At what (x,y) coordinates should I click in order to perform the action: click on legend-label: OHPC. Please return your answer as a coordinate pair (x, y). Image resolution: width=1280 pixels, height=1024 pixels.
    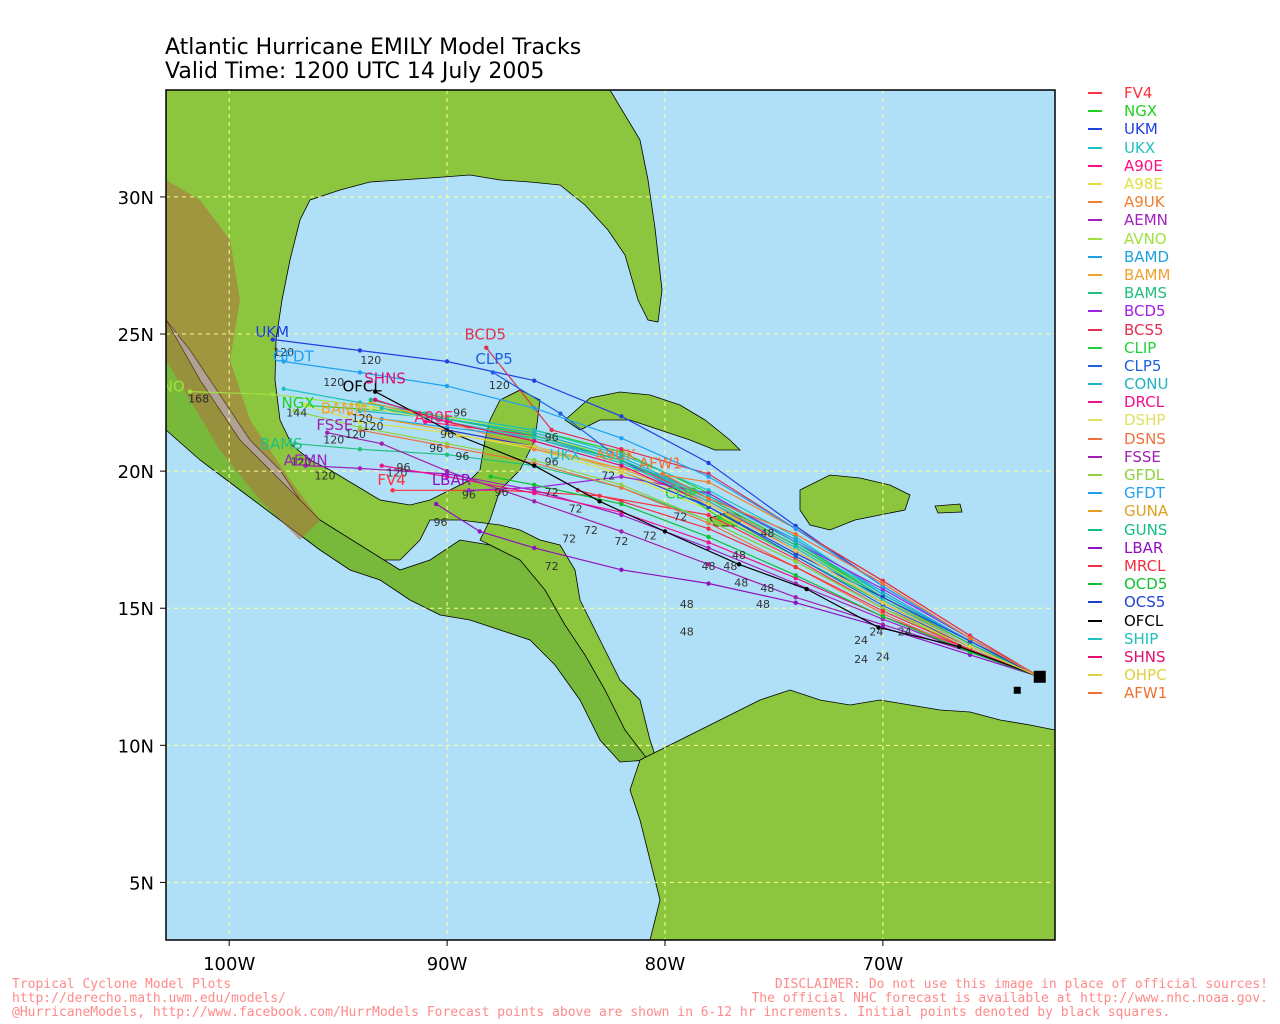
    Looking at the image, I should click on (1145, 675).